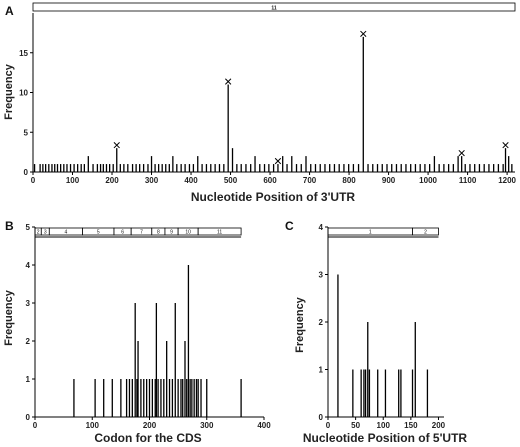 The height and width of the screenshot is (447, 520). I want to click on x-tick-label-b-1: 100, so click(93, 425).